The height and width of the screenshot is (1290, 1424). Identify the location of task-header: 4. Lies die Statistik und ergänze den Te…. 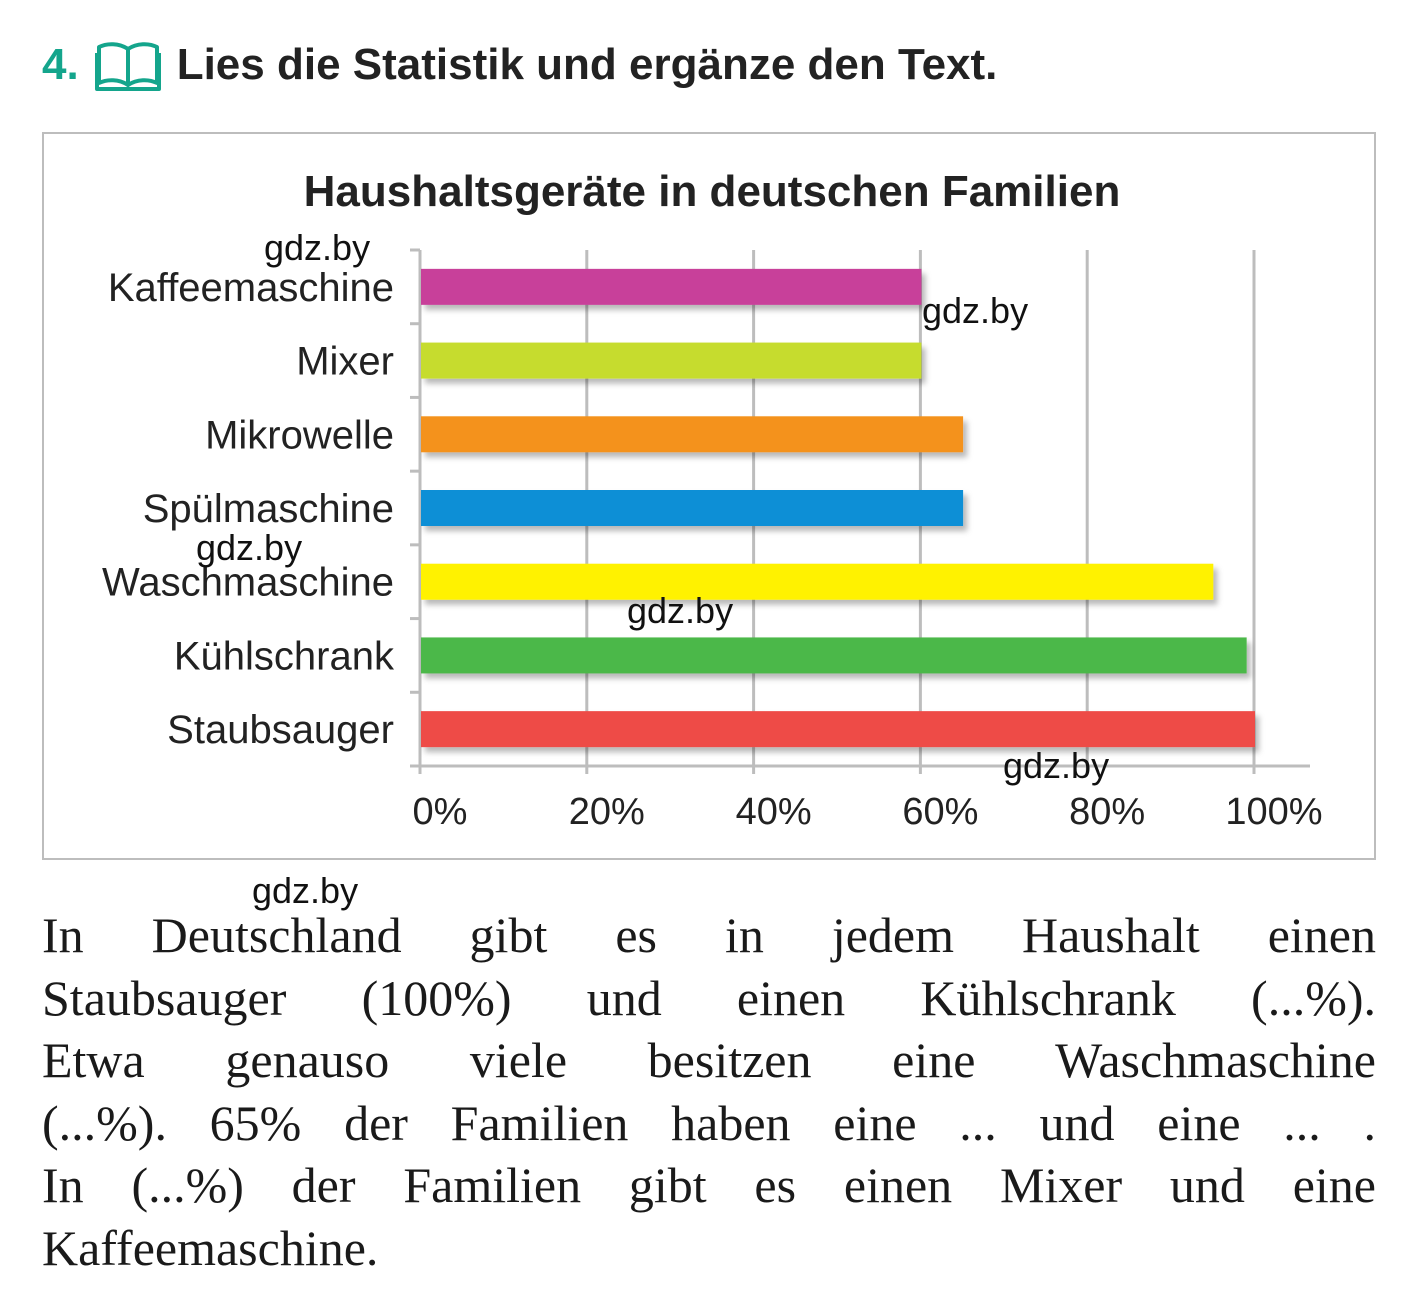
(519, 65).